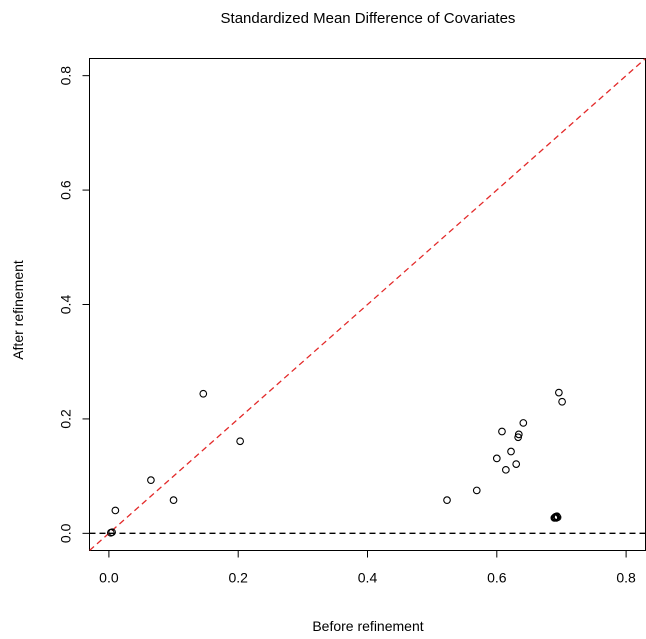 Image resolution: width=646 pixels, height=639 pixels. I want to click on x-tick-label-3: 0.6, so click(497, 578).